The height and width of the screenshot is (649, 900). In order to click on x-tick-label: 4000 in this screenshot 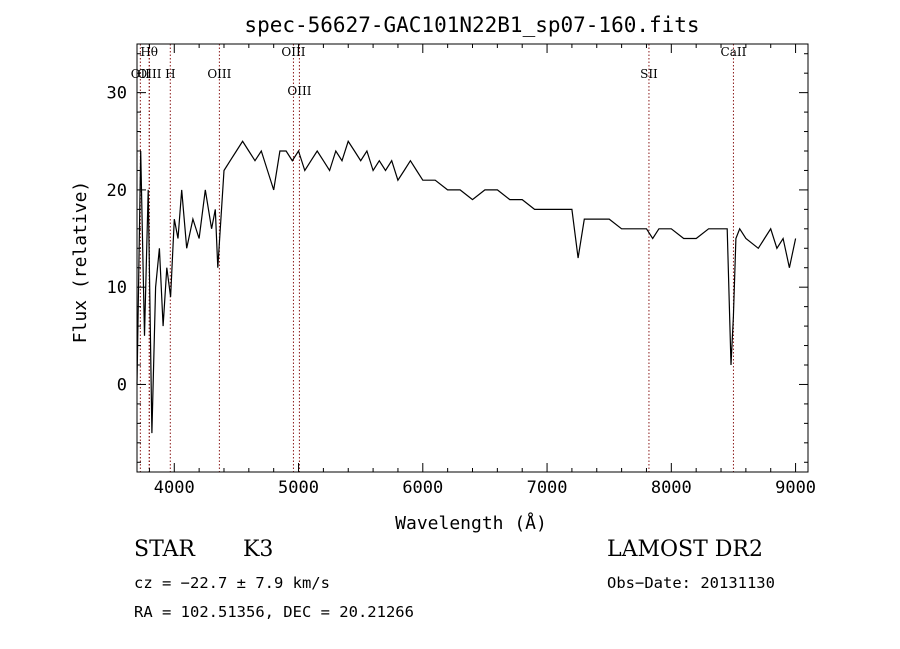, I will do `click(174, 488)`.